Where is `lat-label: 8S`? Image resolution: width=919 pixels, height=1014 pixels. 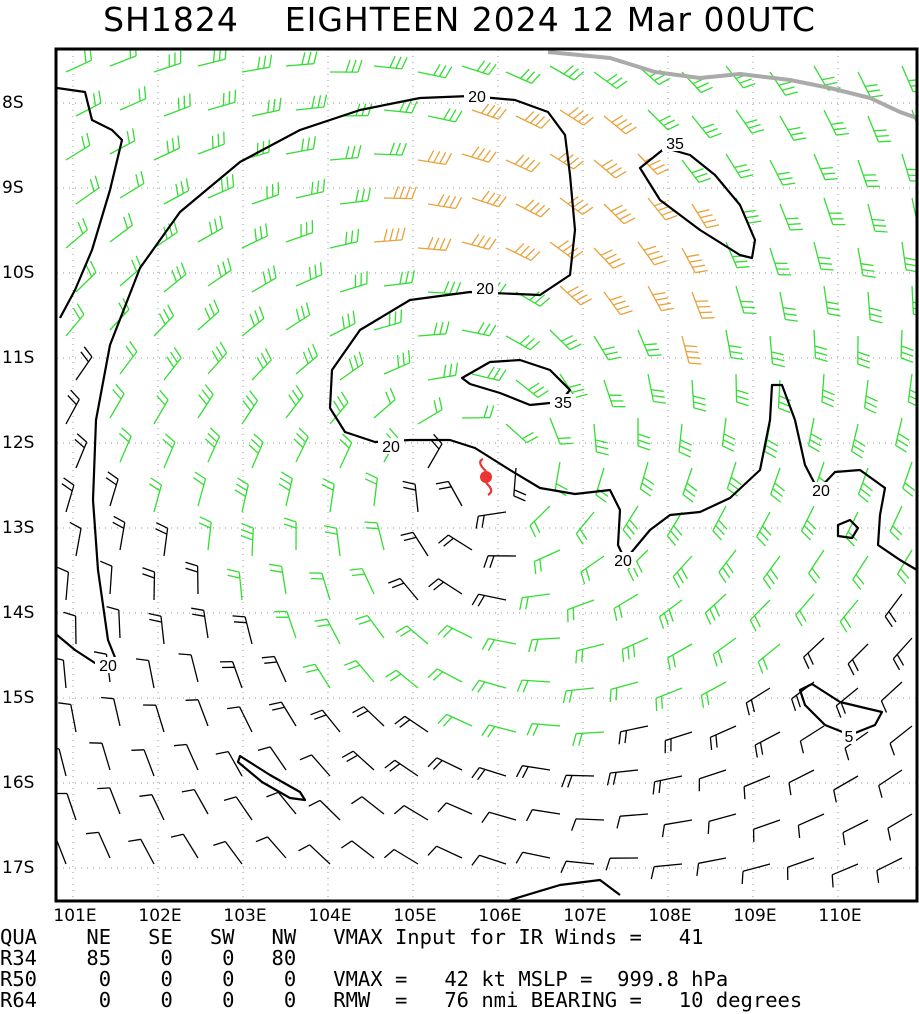 lat-label: 8S is located at coordinates (13, 103).